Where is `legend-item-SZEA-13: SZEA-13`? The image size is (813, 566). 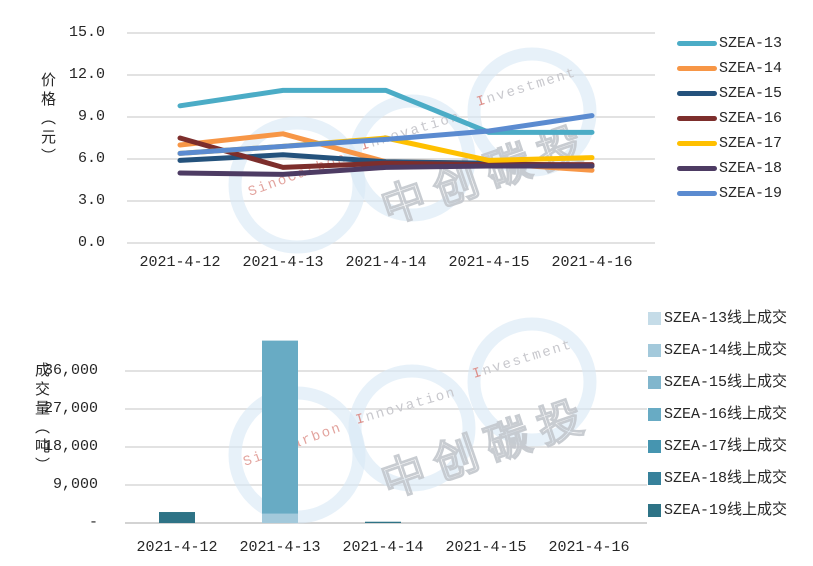 legend-item-SZEA-13: SZEA-13 is located at coordinates (729, 43).